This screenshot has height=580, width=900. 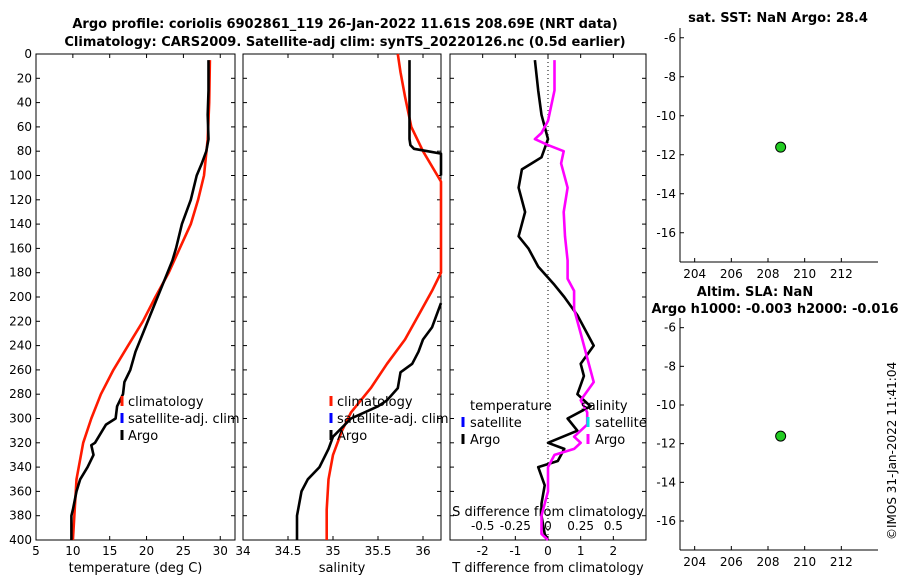 I want to click on x2-tick-label: 0, so click(x=548, y=526).